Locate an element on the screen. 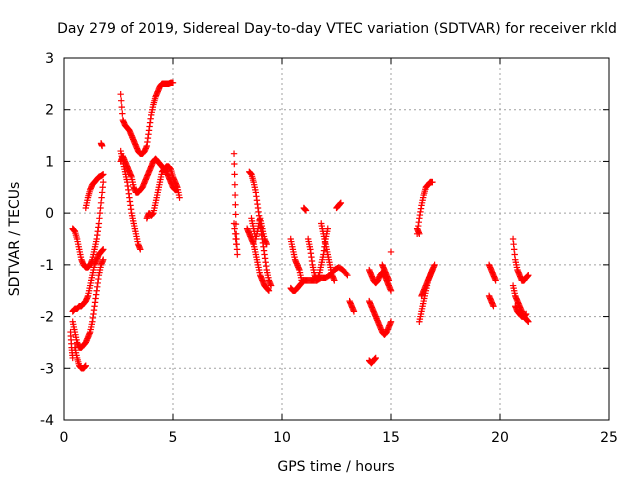 This screenshot has width=640, height=480. series-arc-b2 is located at coordinates (149, 174).